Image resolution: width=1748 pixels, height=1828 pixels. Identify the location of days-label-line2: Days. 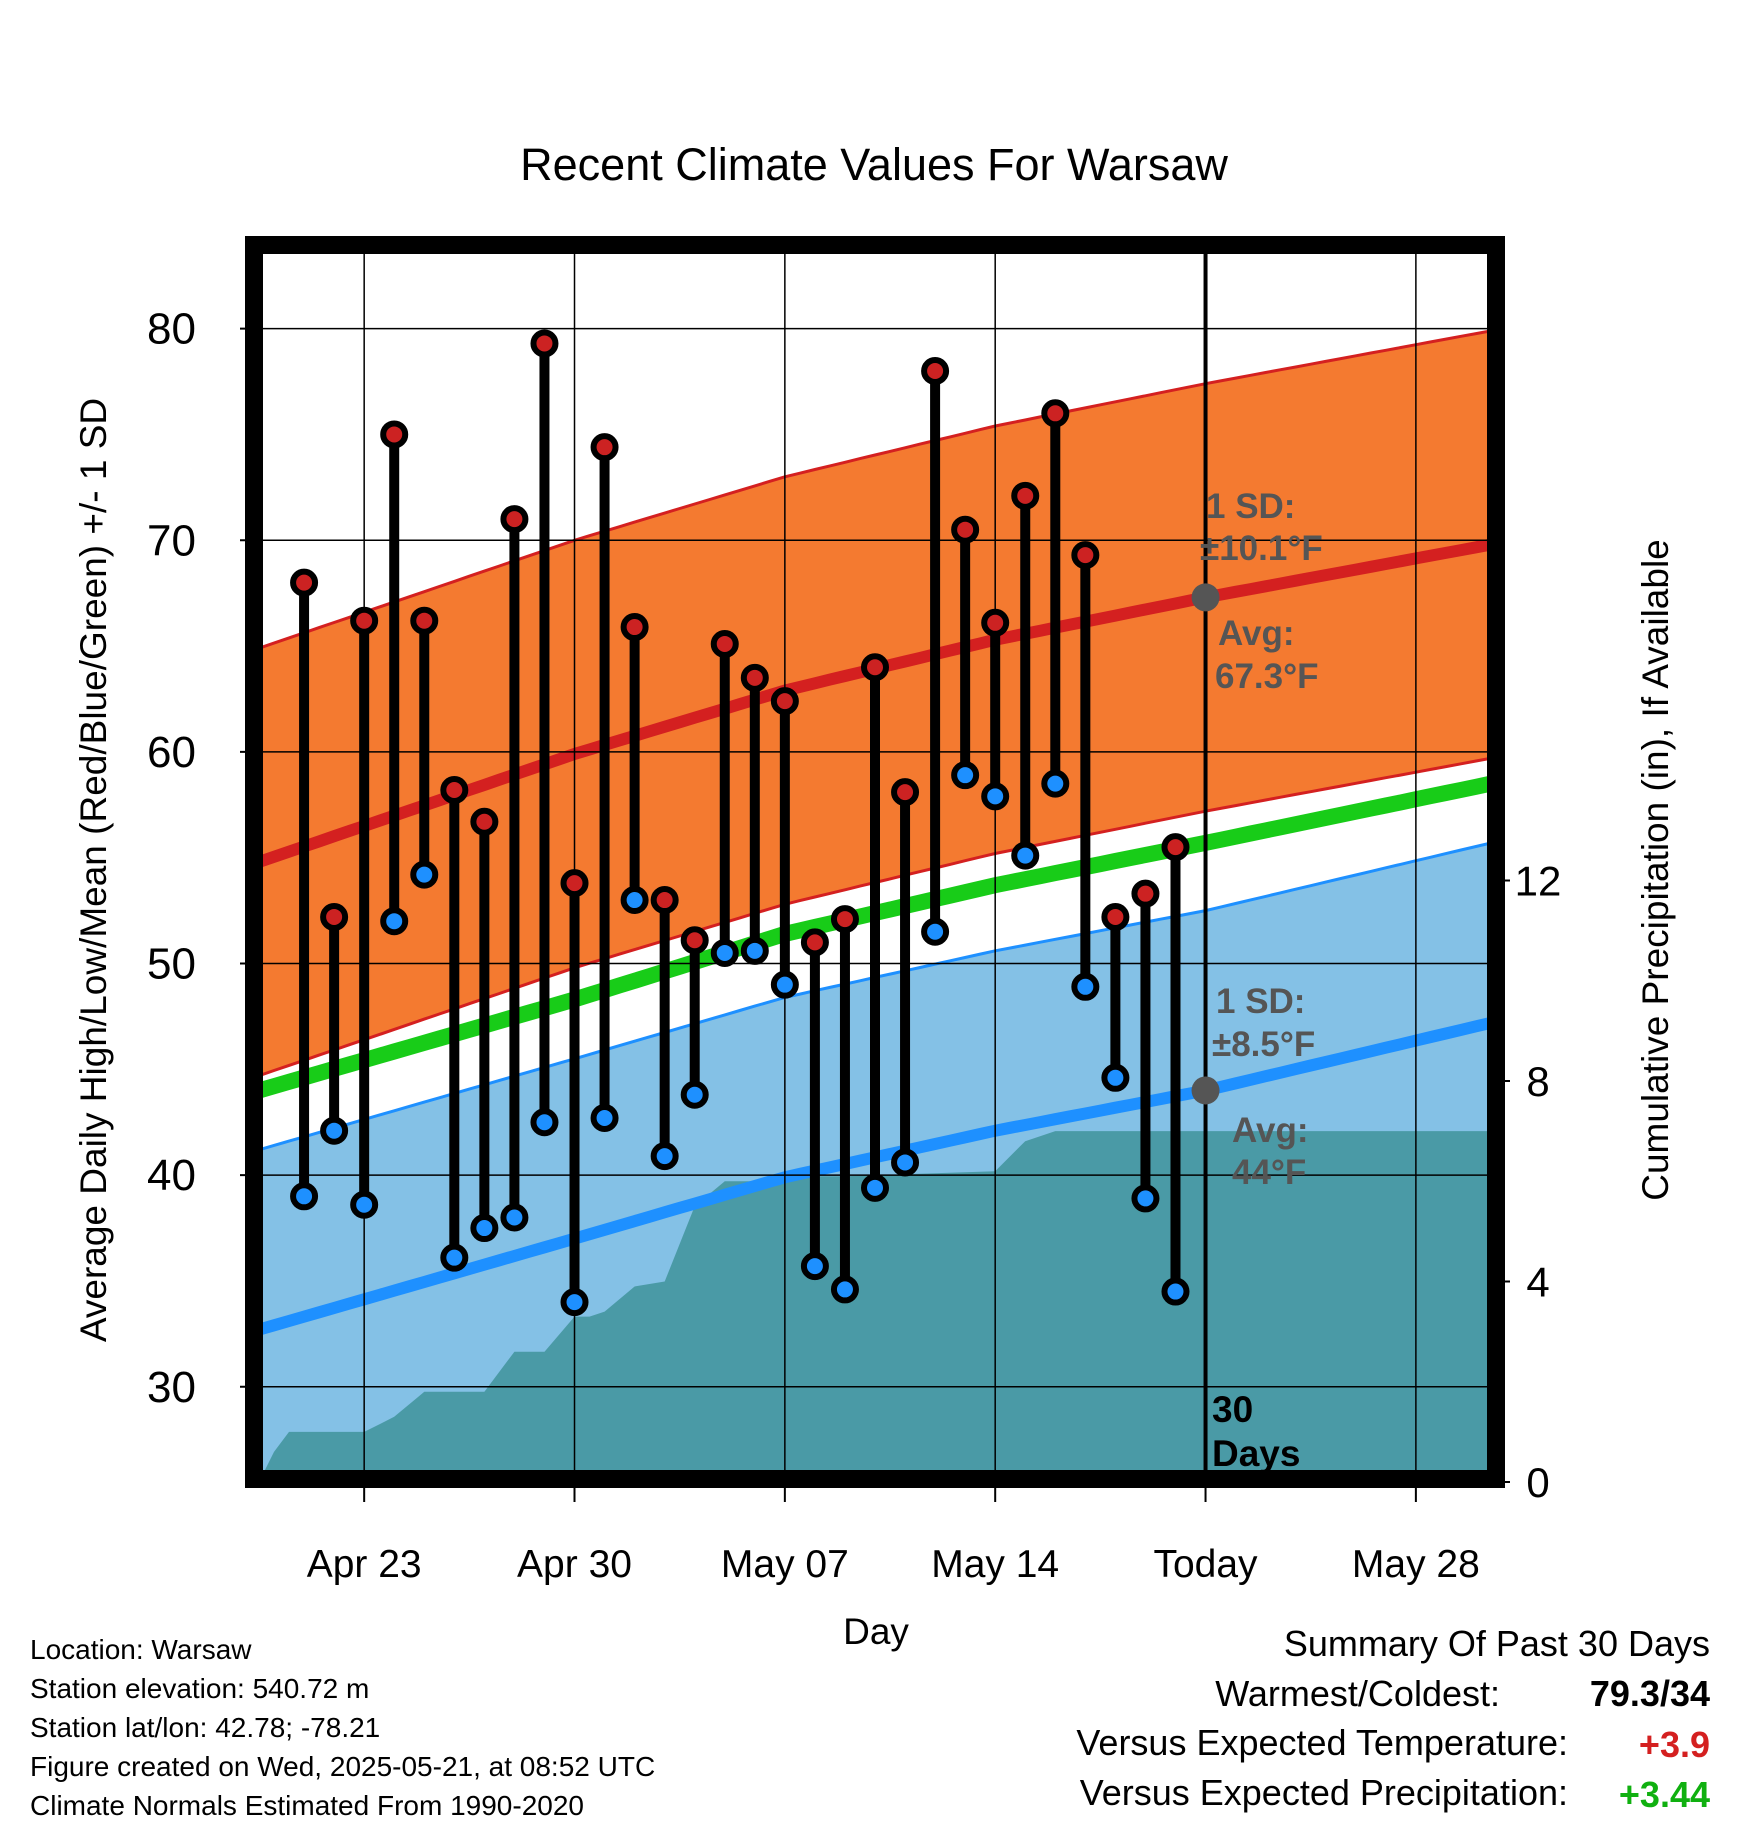
(1256, 1453).